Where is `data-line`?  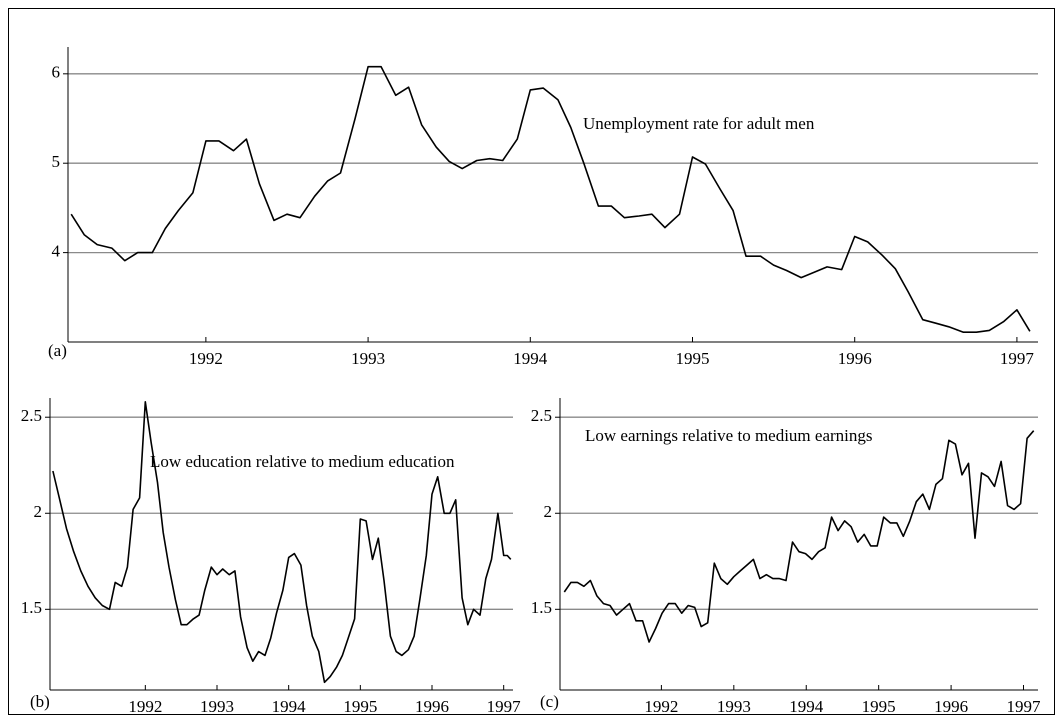
data-line is located at coordinates (799, 536).